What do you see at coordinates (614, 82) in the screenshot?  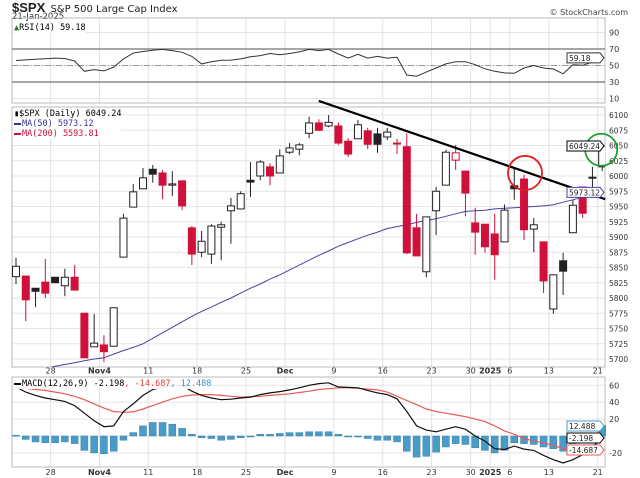 I see `rsi-tick-label: 30` at bounding box center [614, 82].